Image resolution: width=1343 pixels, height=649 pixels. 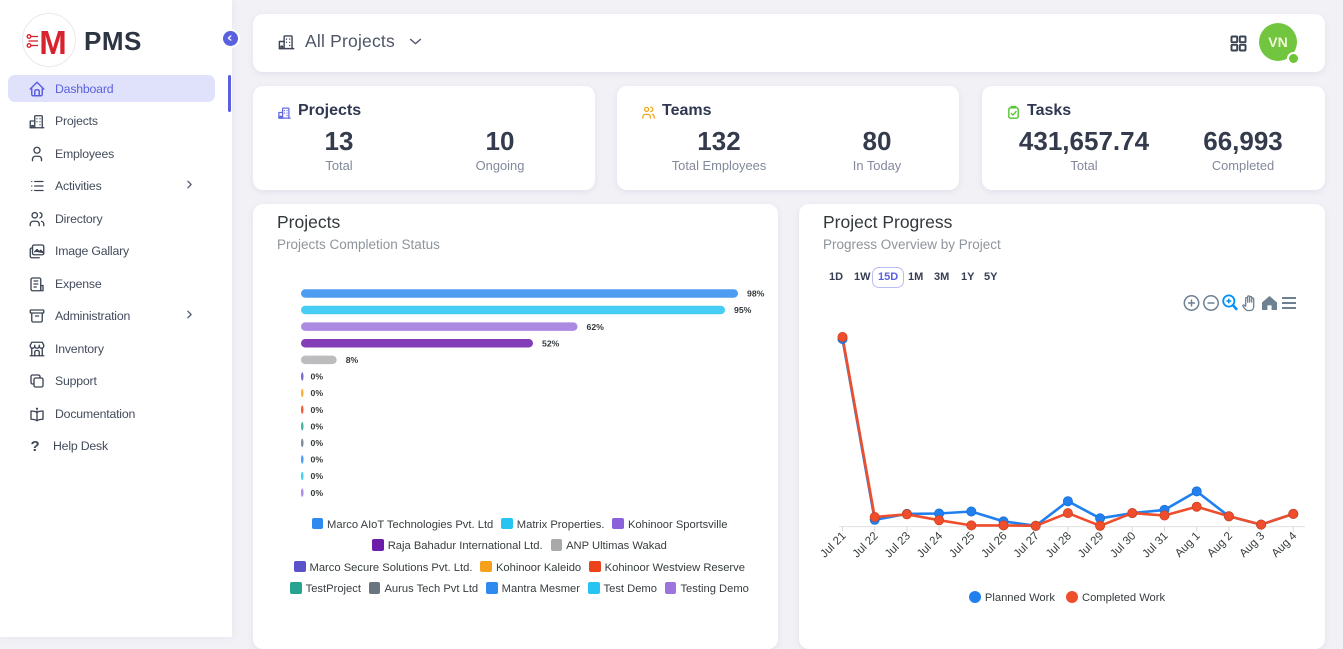 What do you see at coordinates (352, 360) in the screenshot?
I see `svg-text: 8%` at bounding box center [352, 360].